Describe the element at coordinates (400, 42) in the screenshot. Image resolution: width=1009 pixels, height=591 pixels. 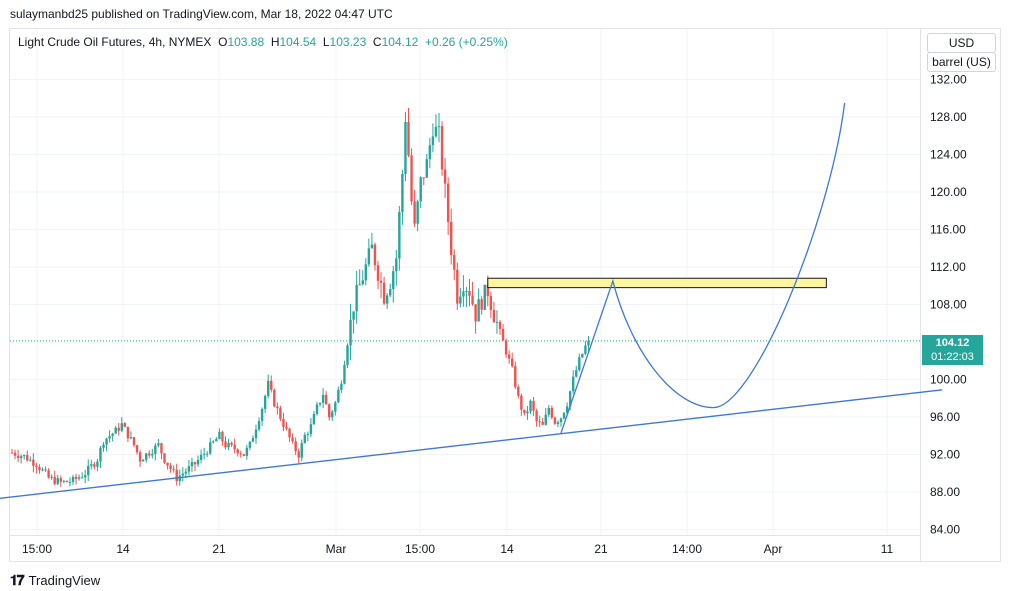
I see `legend-close: 104.12` at that location.